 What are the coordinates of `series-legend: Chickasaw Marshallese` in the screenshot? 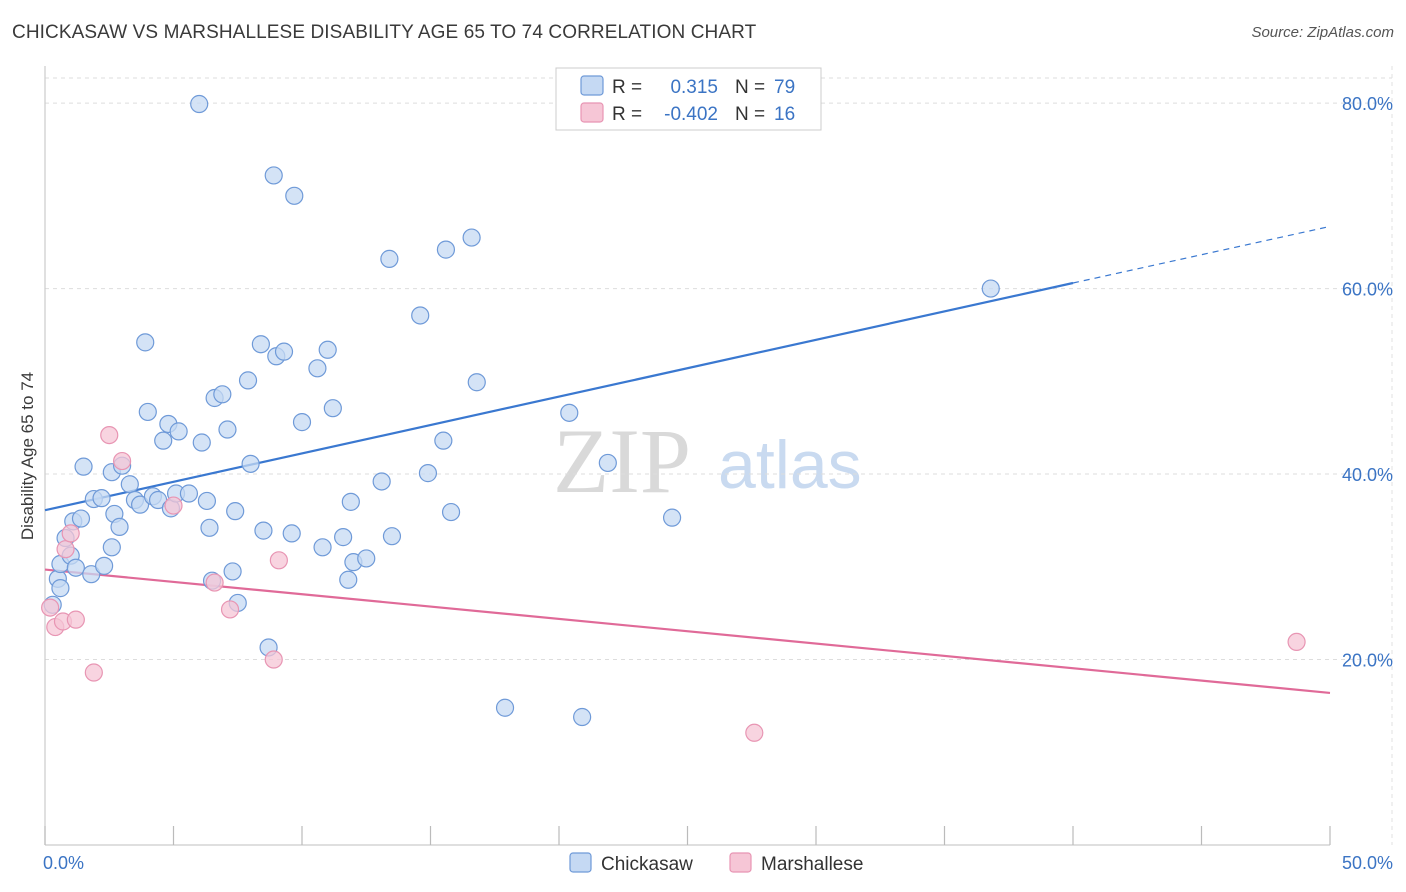 It's located at (716, 863).